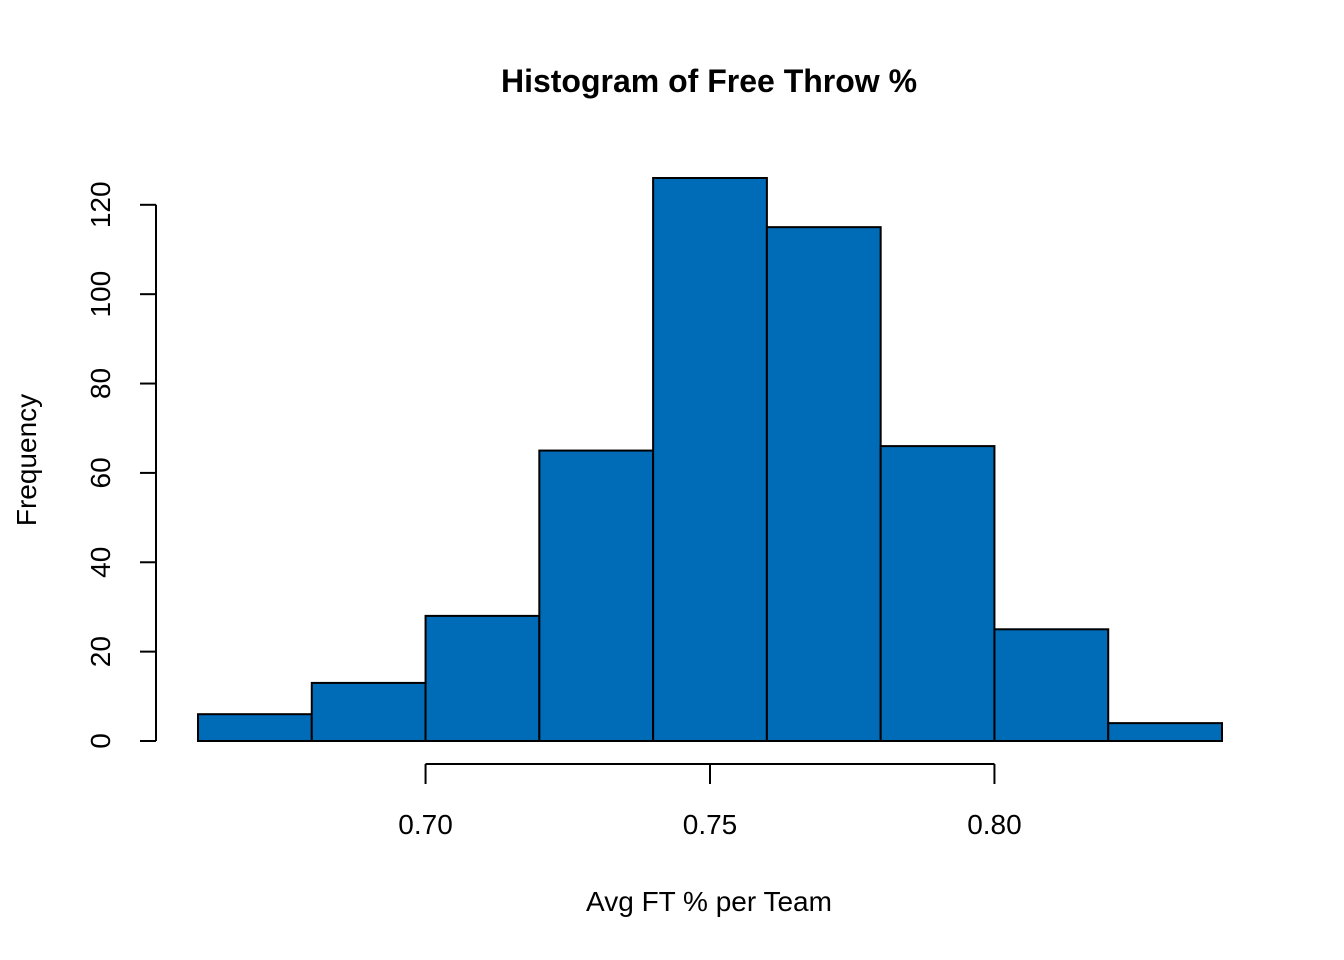 The height and width of the screenshot is (960, 1344). Describe the element at coordinates (100, 651) in the screenshot. I see `y-tick-label-20: 20` at that location.